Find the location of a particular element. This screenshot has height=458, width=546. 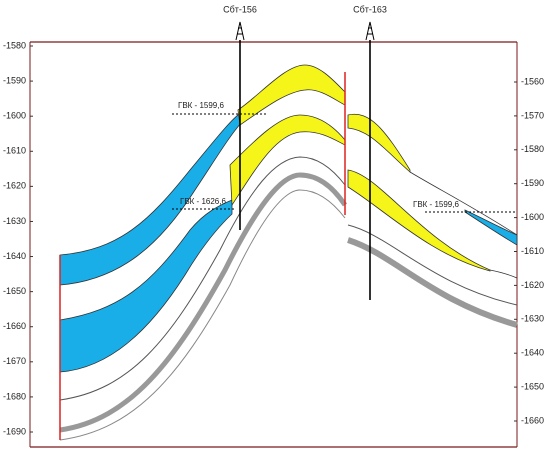

shale-layer is located at coordinates (432, 282).